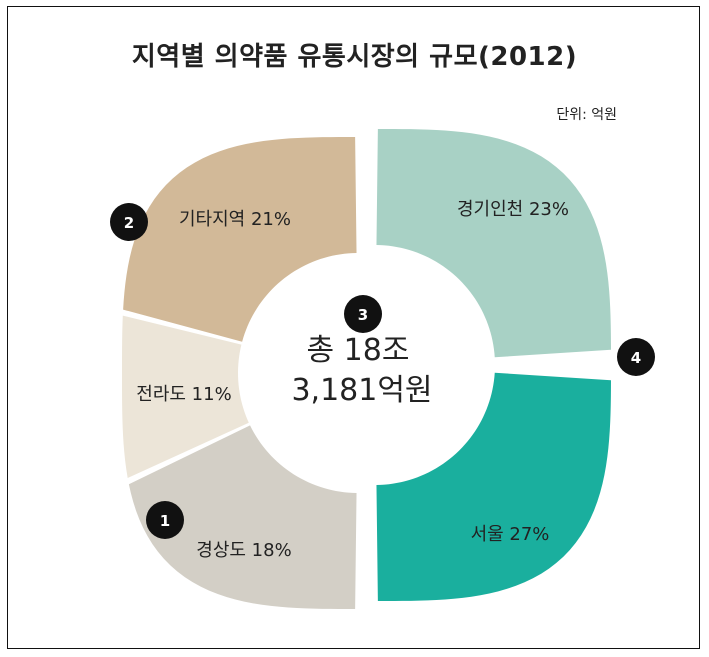 This screenshot has height=657, width=709. I want to click on badge-2: 2, so click(129, 222).